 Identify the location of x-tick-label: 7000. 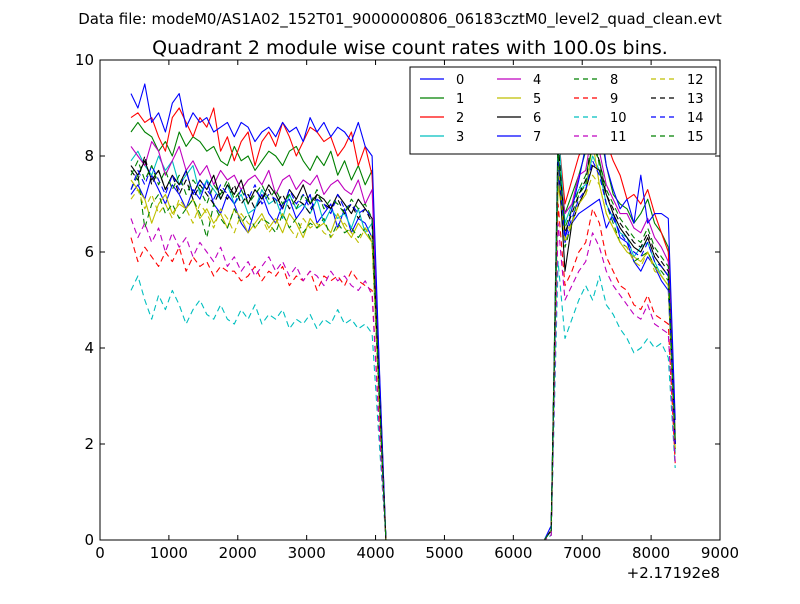
(582, 553).